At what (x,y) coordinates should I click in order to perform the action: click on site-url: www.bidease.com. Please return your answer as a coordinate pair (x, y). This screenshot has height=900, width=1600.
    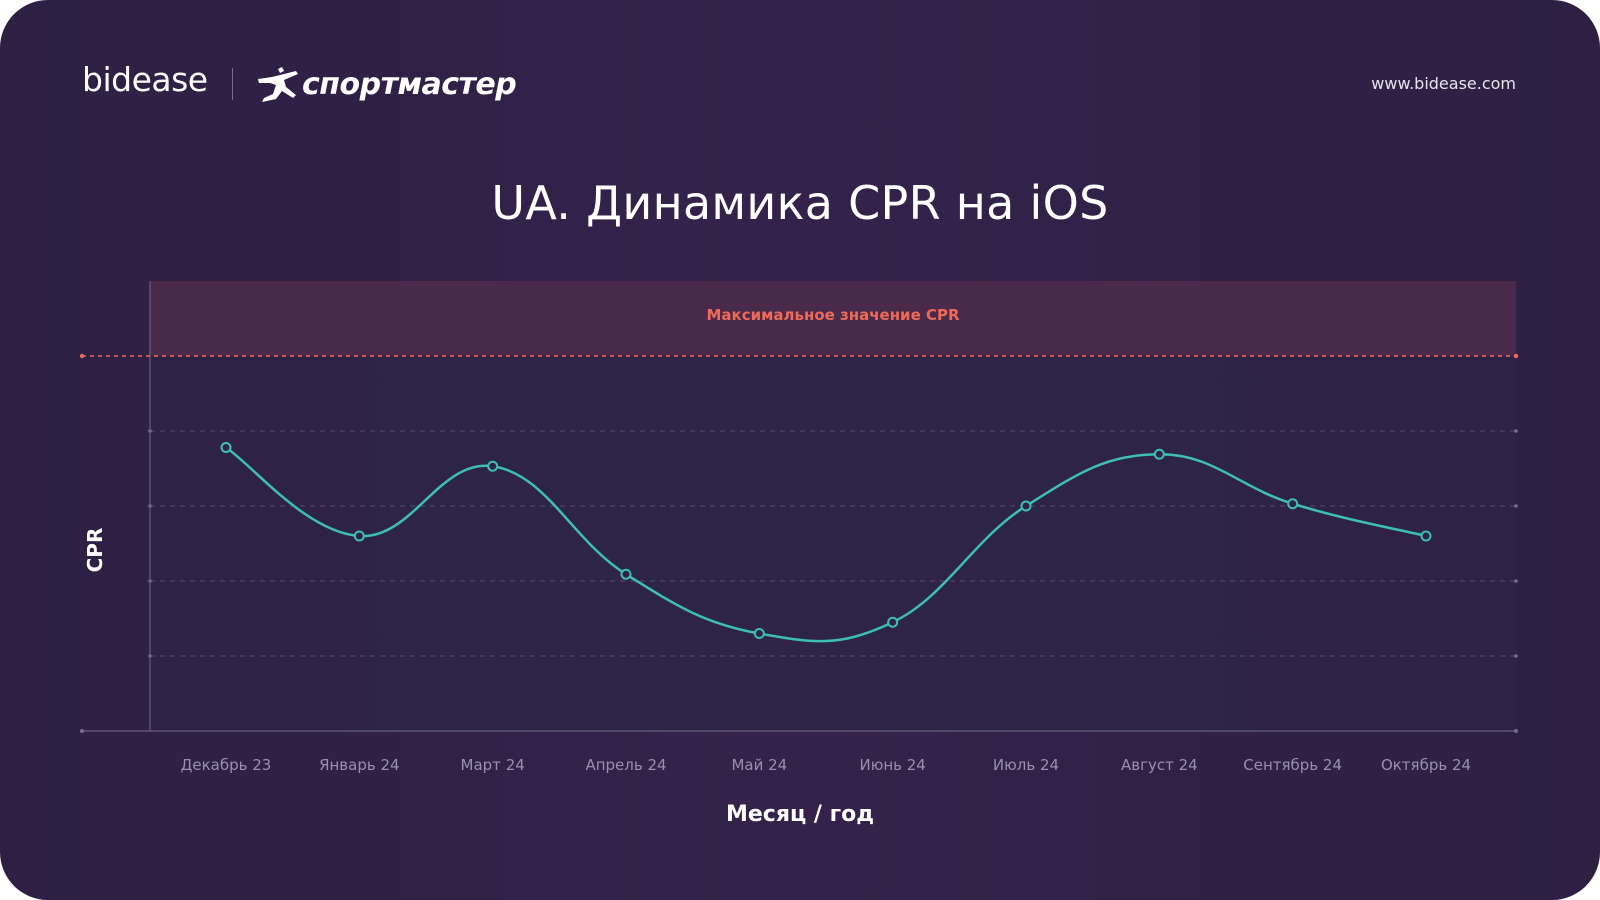
    Looking at the image, I should click on (1443, 83).